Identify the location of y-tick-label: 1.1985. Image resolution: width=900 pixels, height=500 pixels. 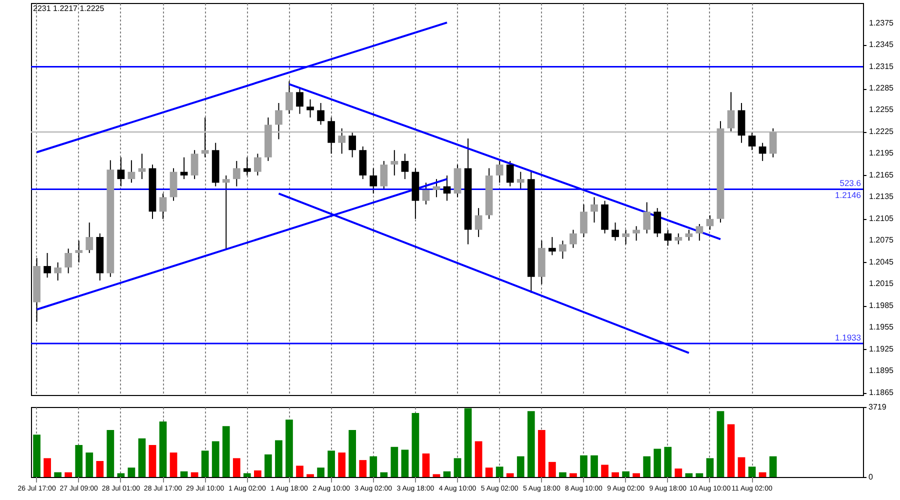
(881, 305).